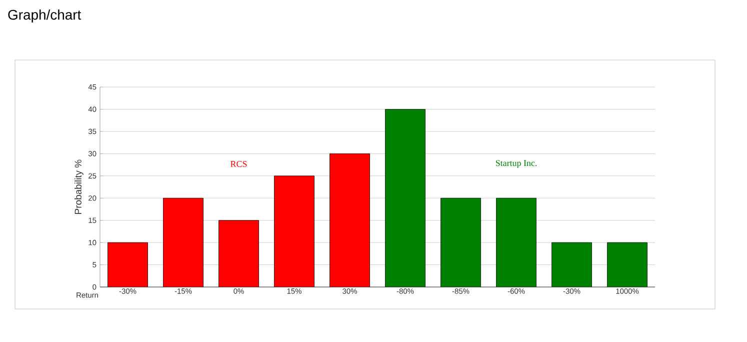 This screenshot has width=747, height=342. I want to click on y-axis-title: Probability %, so click(79, 187).